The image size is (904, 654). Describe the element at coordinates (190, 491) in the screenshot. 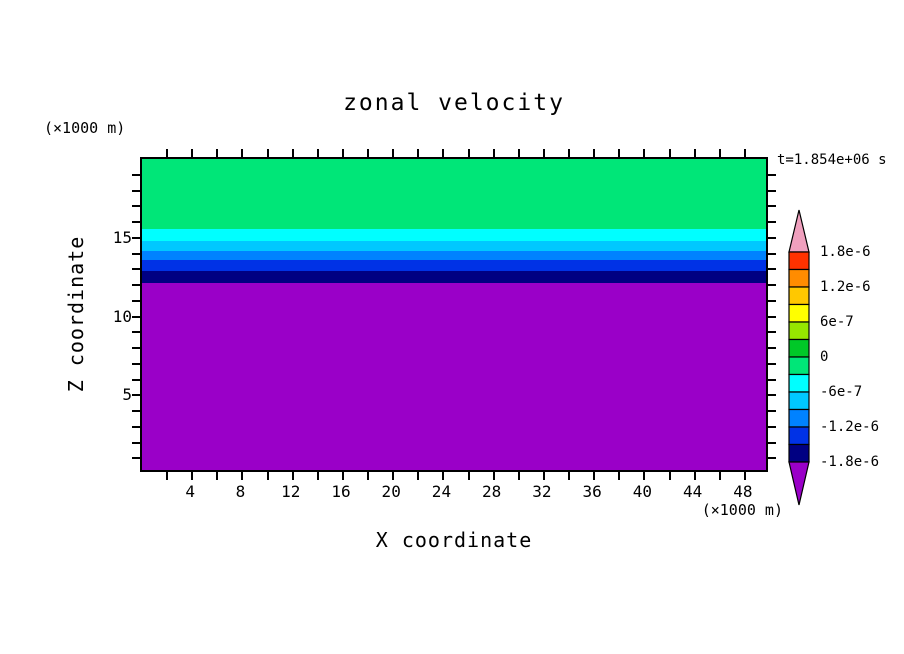

I see `x-tick-label: 4` at that location.